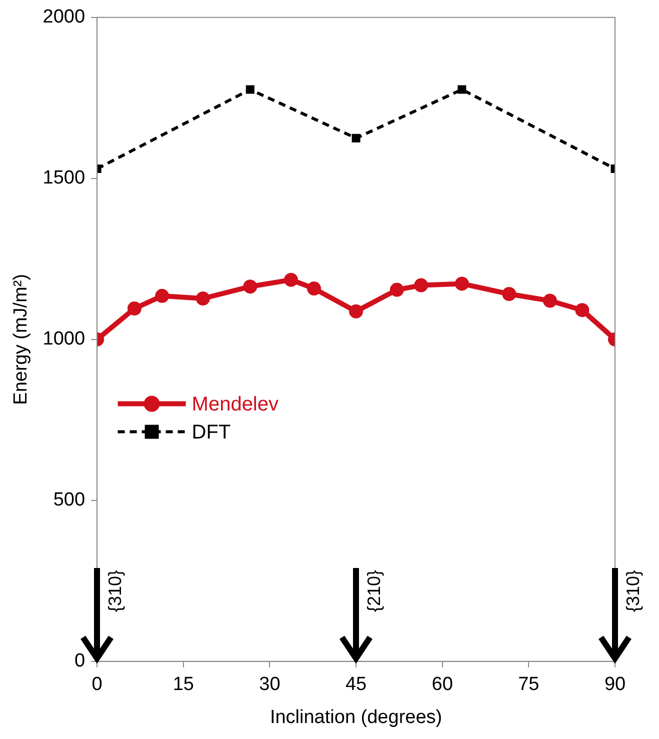  Describe the element at coordinates (356, 685) in the screenshot. I see `x-tick-label: 45` at that location.